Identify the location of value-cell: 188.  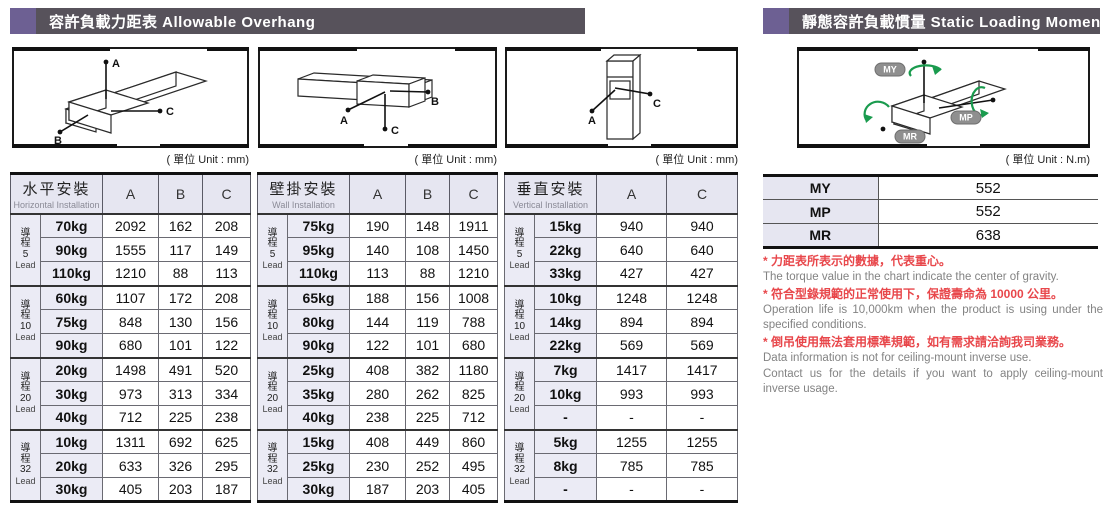
(378, 297).